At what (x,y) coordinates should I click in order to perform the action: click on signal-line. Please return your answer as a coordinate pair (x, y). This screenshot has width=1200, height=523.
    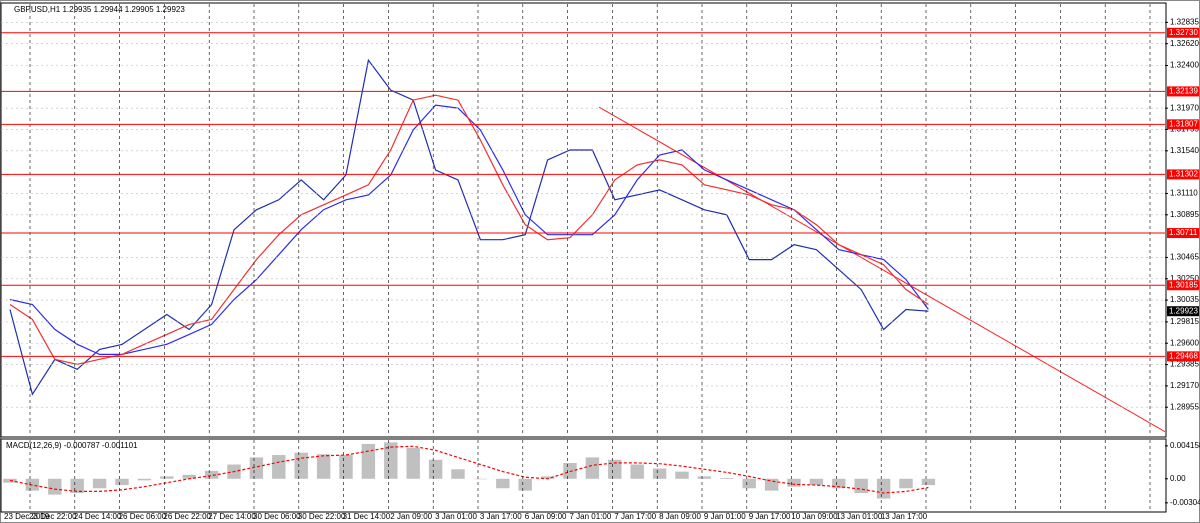
    Looking at the image, I should click on (469, 469).